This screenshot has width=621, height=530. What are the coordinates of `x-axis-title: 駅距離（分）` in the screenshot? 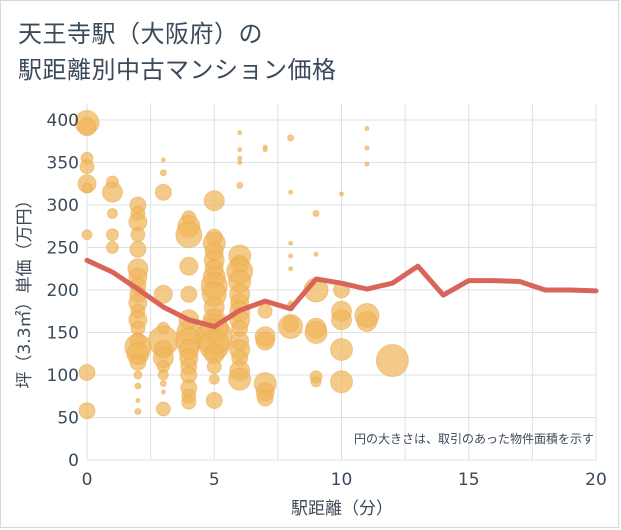 It's located at (342, 509).